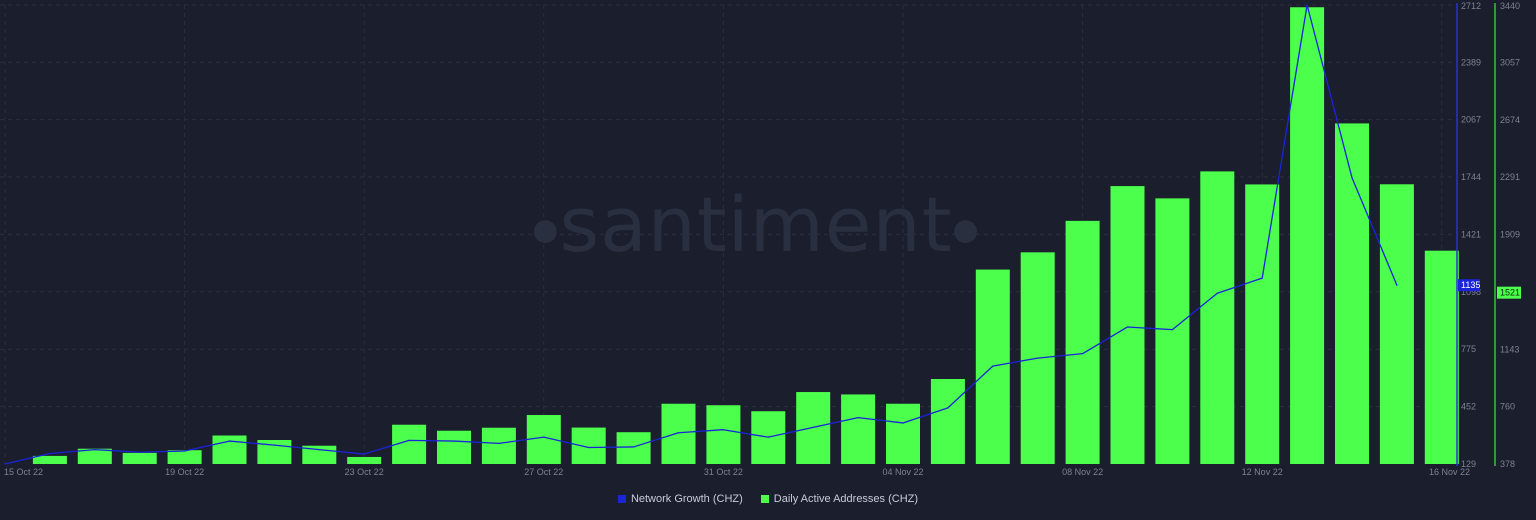 This screenshot has width=1536, height=520. What do you see at coordinates (1510, 6) in the screenshot?
I see `right-axis-tick-label: 3440` at bounding box center [1510, 6].